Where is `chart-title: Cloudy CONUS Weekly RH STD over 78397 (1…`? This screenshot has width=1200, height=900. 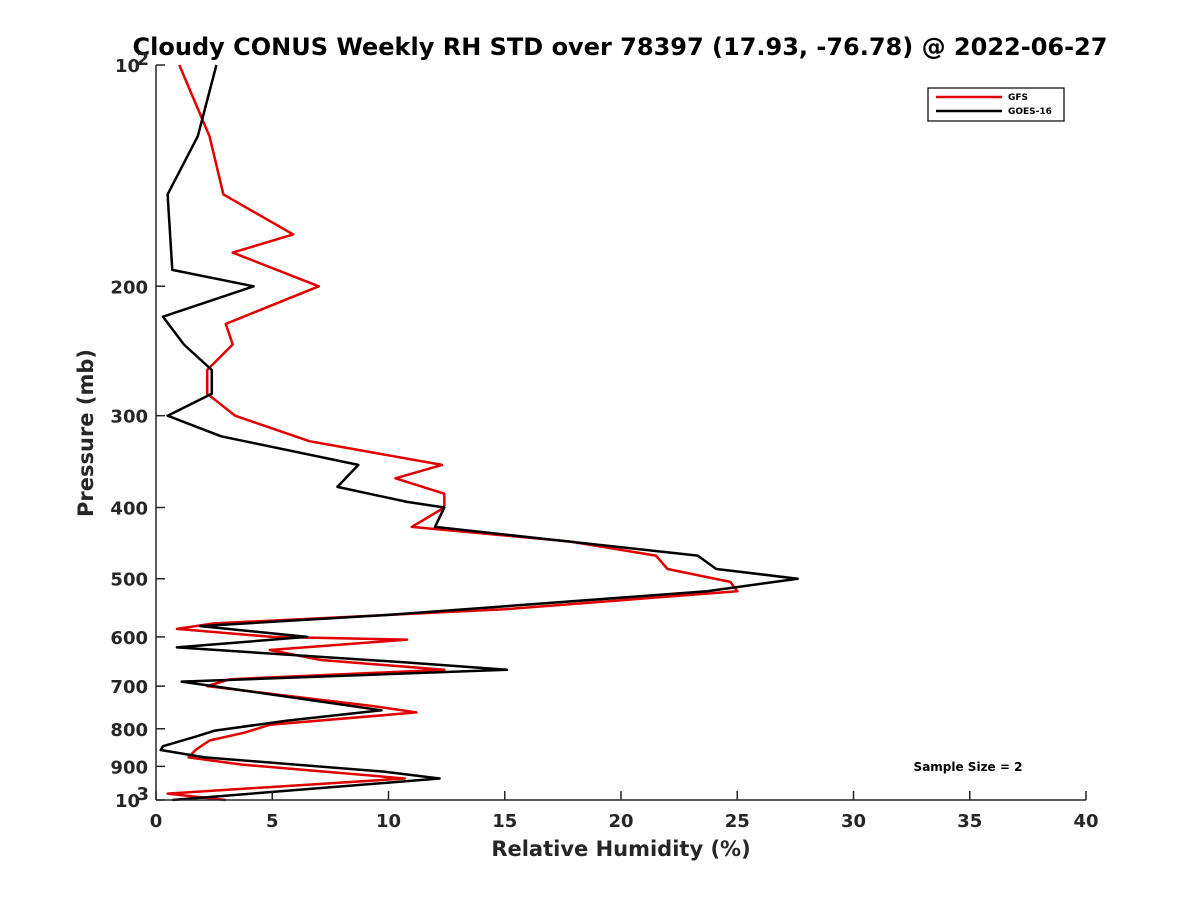 chart-title: Cloudy CONUS Weekly RH STD over 78397 (1… is located at coordinates (620, 47).